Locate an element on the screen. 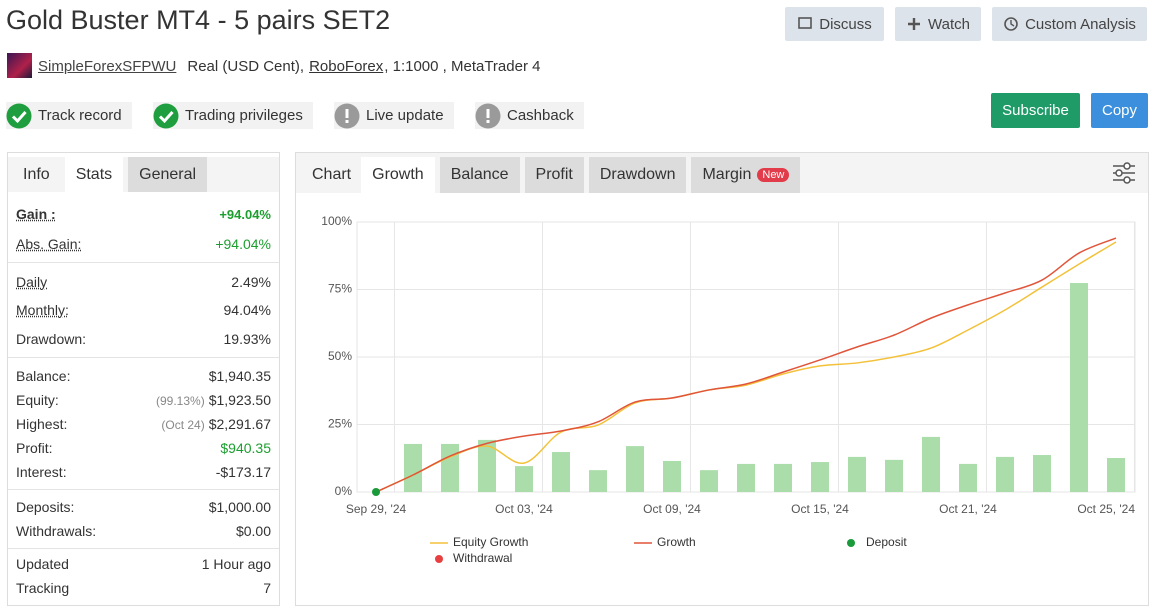  legend-label: Withdrawal is located at coordinates (482, 558).